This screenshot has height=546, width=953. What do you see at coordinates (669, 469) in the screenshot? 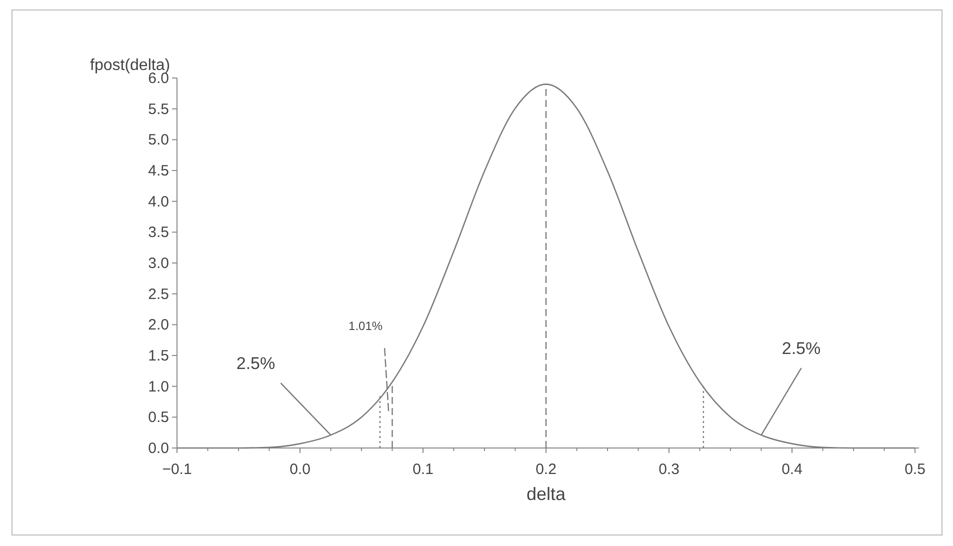
I see `x-tick-label: 0.3` at bounding box center [669, 469].